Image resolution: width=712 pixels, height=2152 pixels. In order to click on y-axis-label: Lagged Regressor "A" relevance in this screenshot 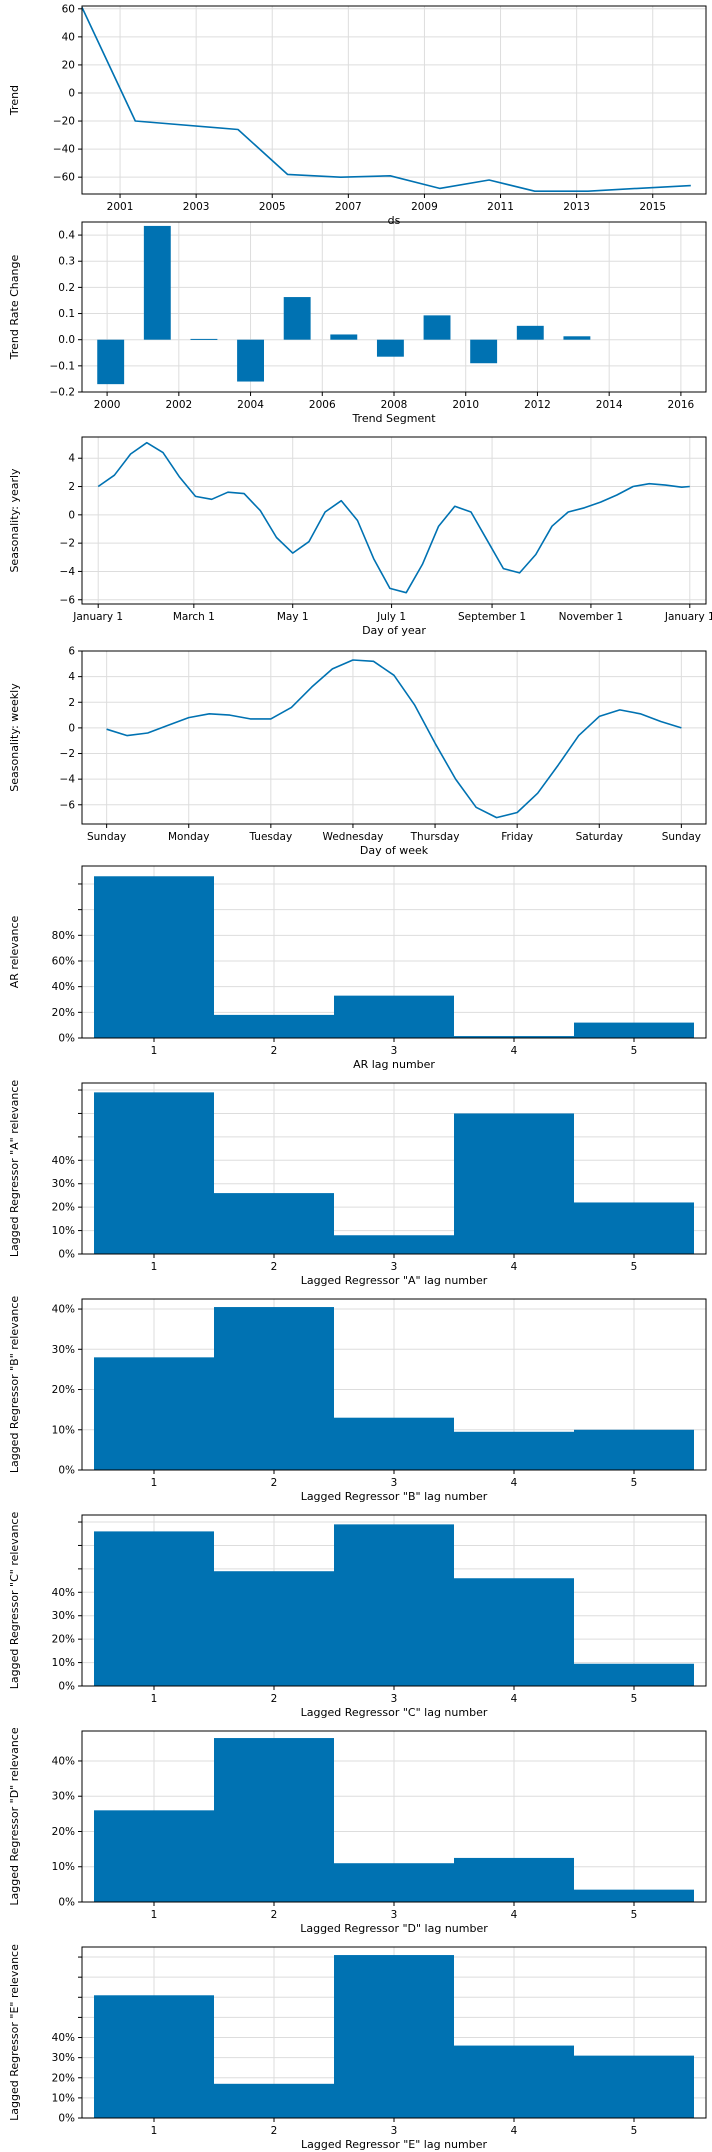, I will do `click(14, 1169)`.